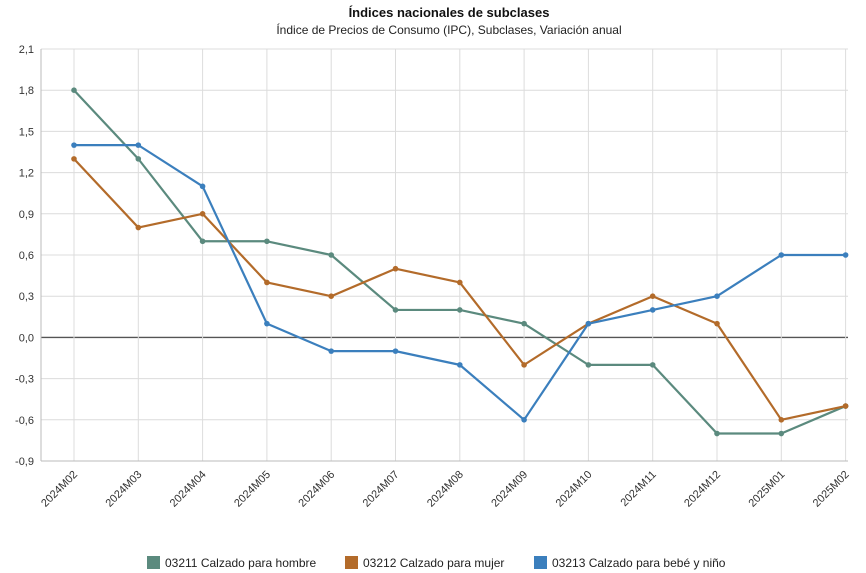 This screenshot has height=573, width=866. I want to click on y-tick-label: 0,6, so click(26, 256).